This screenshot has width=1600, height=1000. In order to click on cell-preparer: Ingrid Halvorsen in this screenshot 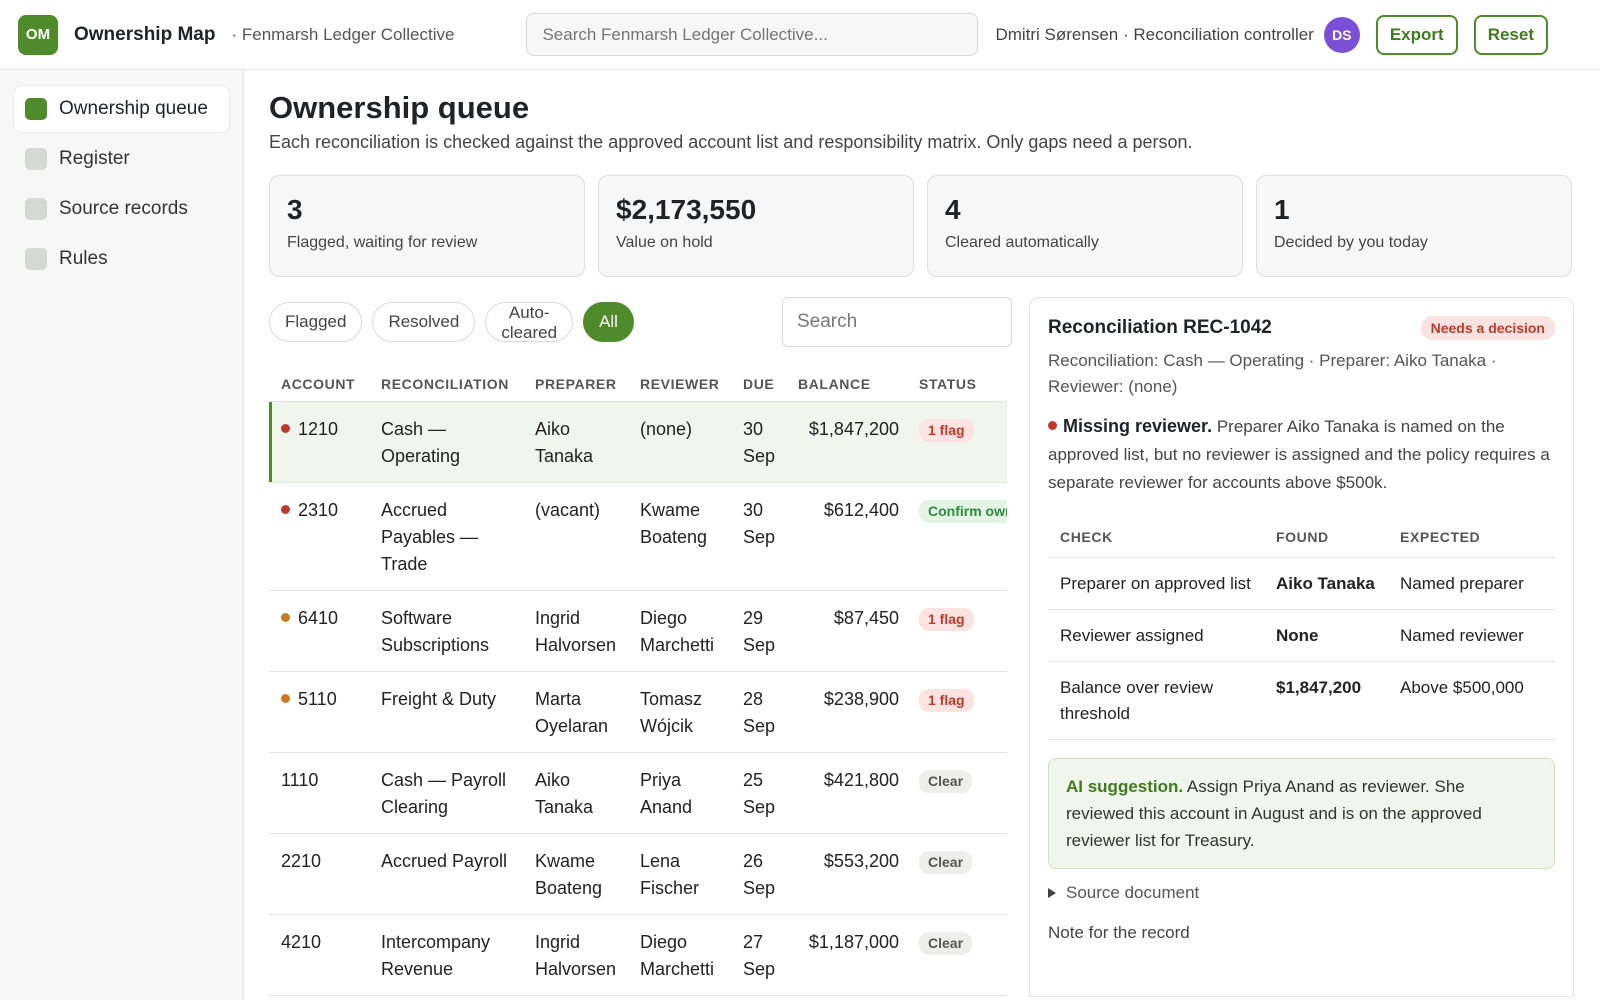, I will do `click(575, 955)`.